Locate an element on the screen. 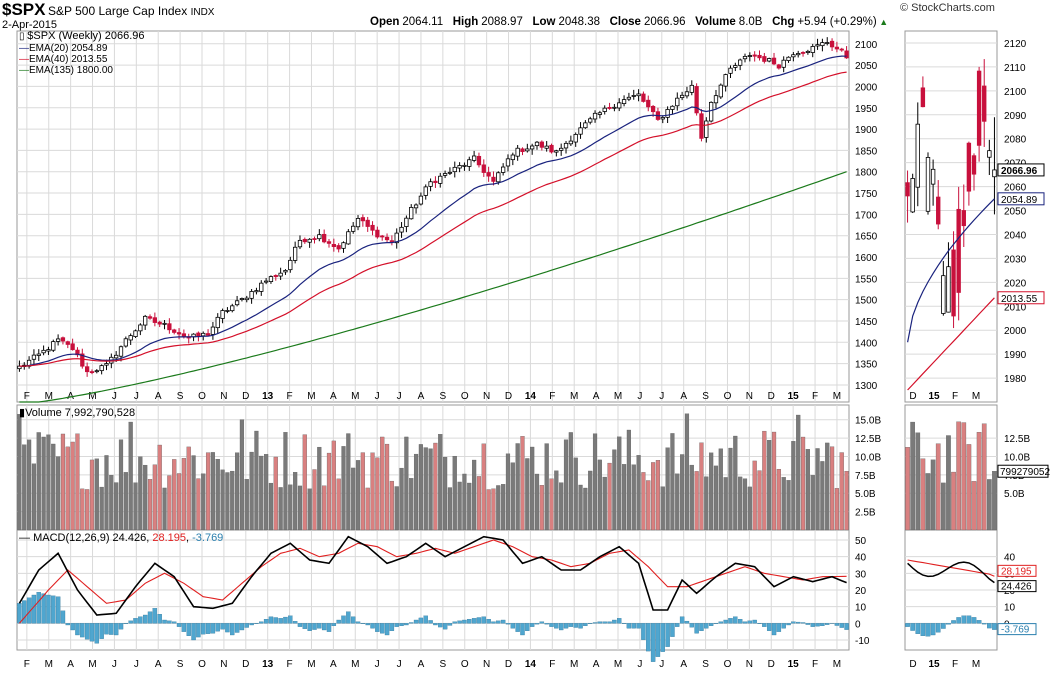 This screenshot has height=673, width=1050. macd-x-tick: M is located at coordinates (311, 664).